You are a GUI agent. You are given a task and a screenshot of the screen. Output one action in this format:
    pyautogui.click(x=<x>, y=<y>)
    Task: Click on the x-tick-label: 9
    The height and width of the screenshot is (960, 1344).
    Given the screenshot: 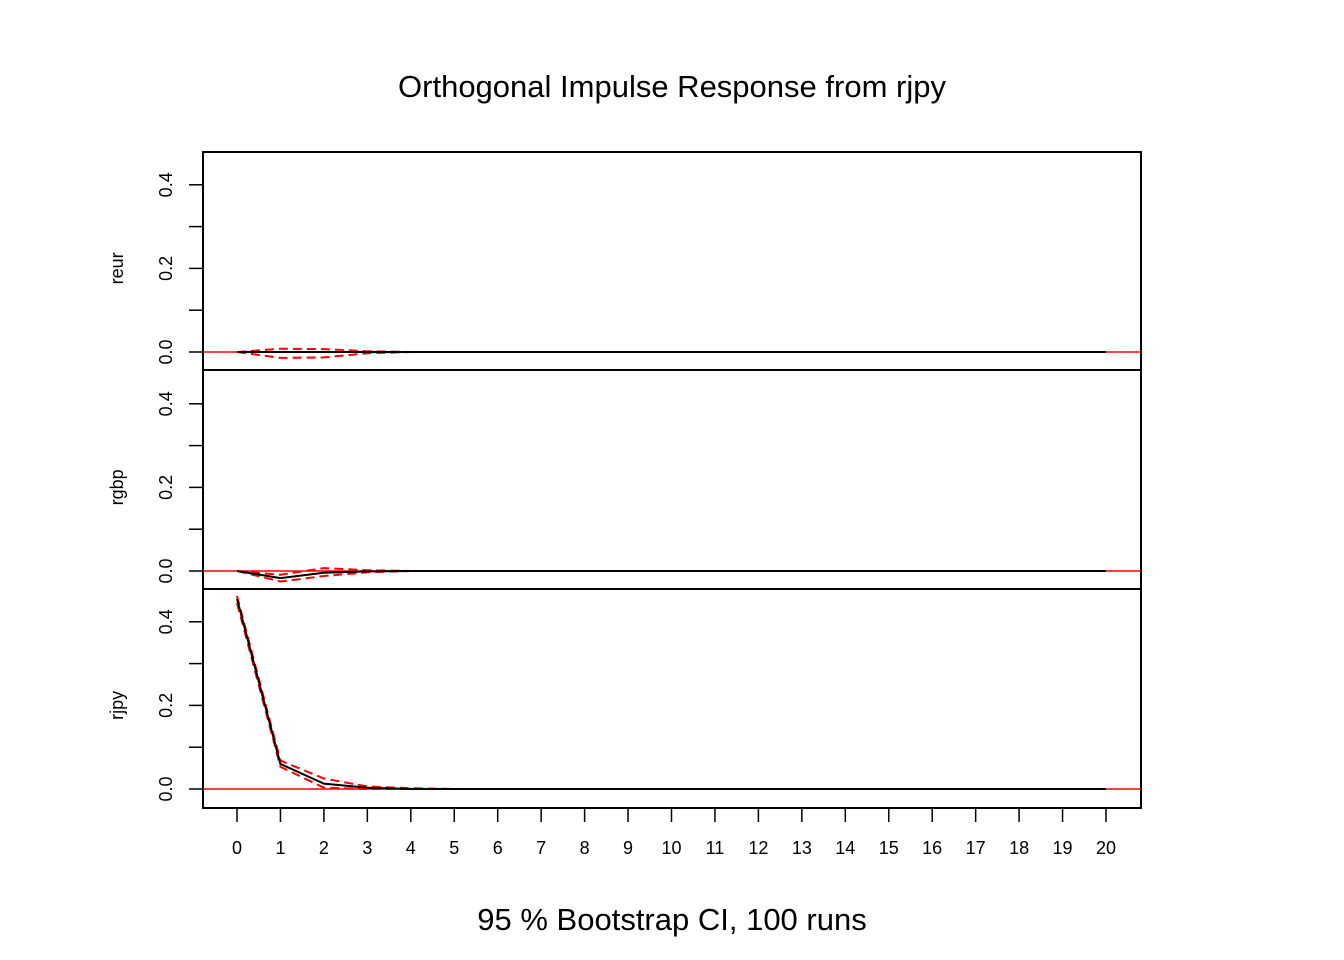 What is the action you would take?
    pyautogui.click(x=628, y=848)
    